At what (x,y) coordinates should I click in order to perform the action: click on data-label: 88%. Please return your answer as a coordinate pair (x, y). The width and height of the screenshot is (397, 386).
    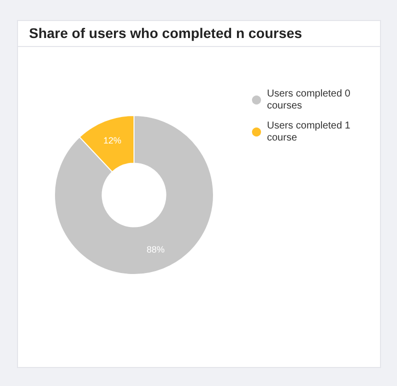
    Looking at the image, I should click on (155, 249).